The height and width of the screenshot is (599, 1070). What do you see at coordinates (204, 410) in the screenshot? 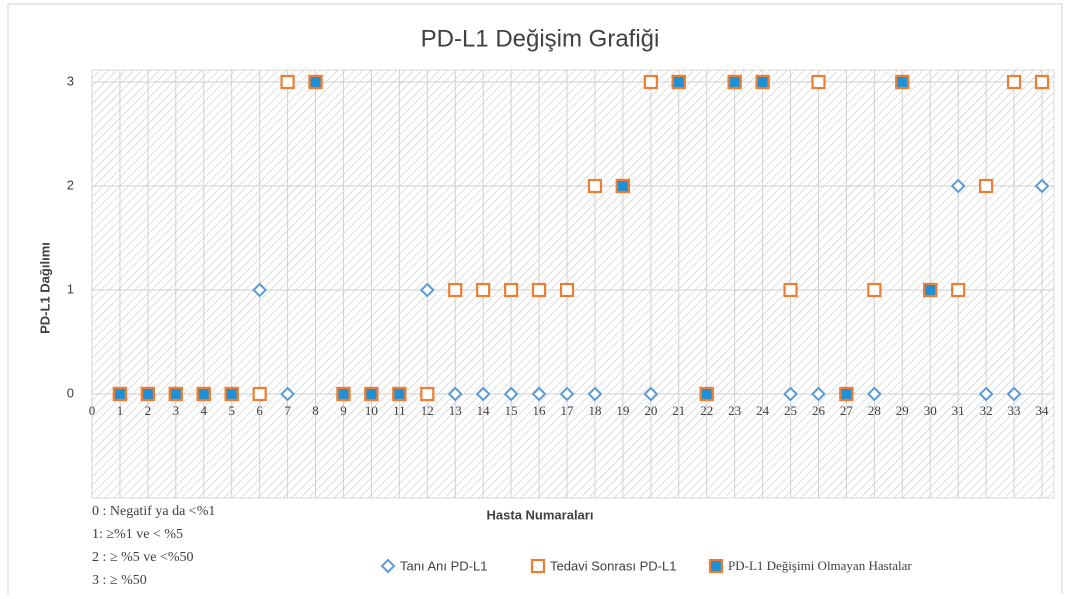
I see `x-tick-label: 4` at bounding box center [204, 410].